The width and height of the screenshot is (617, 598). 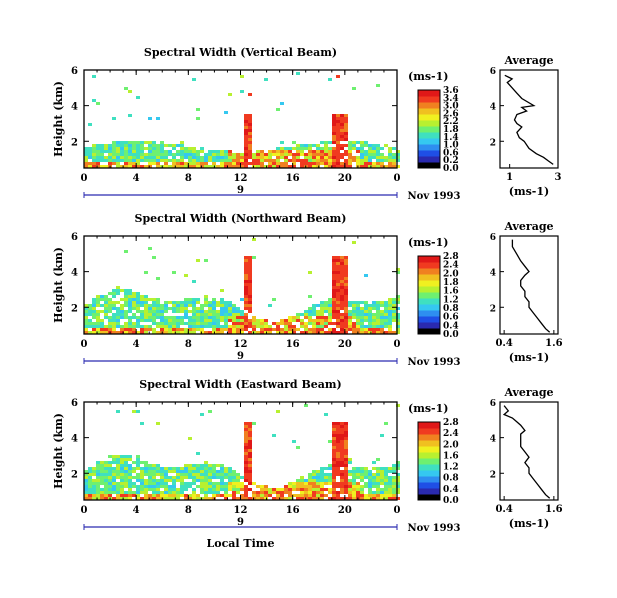 I want to click on average-x-tick-label: 0.4, so click(x=503, y=509).